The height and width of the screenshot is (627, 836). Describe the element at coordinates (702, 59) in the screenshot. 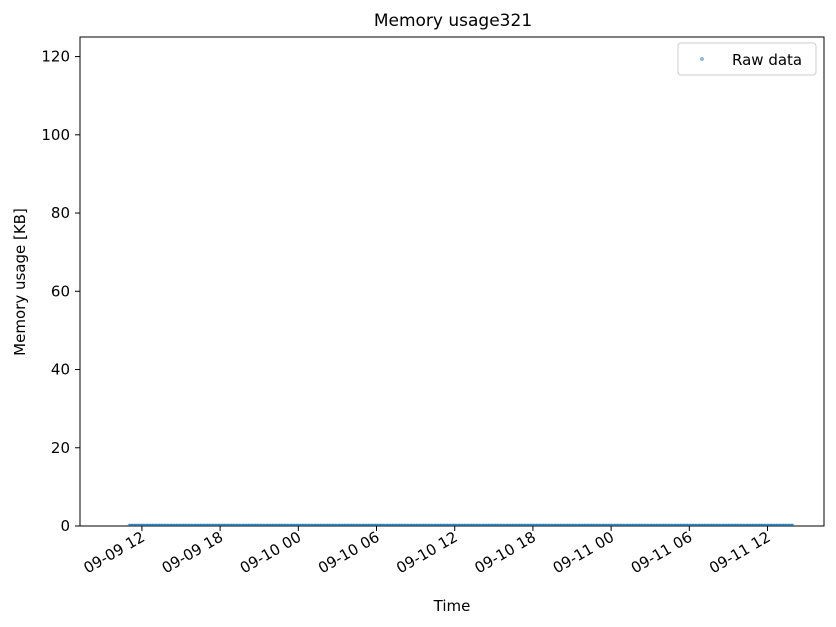

I see `legend-marker-raw-data` at that location.